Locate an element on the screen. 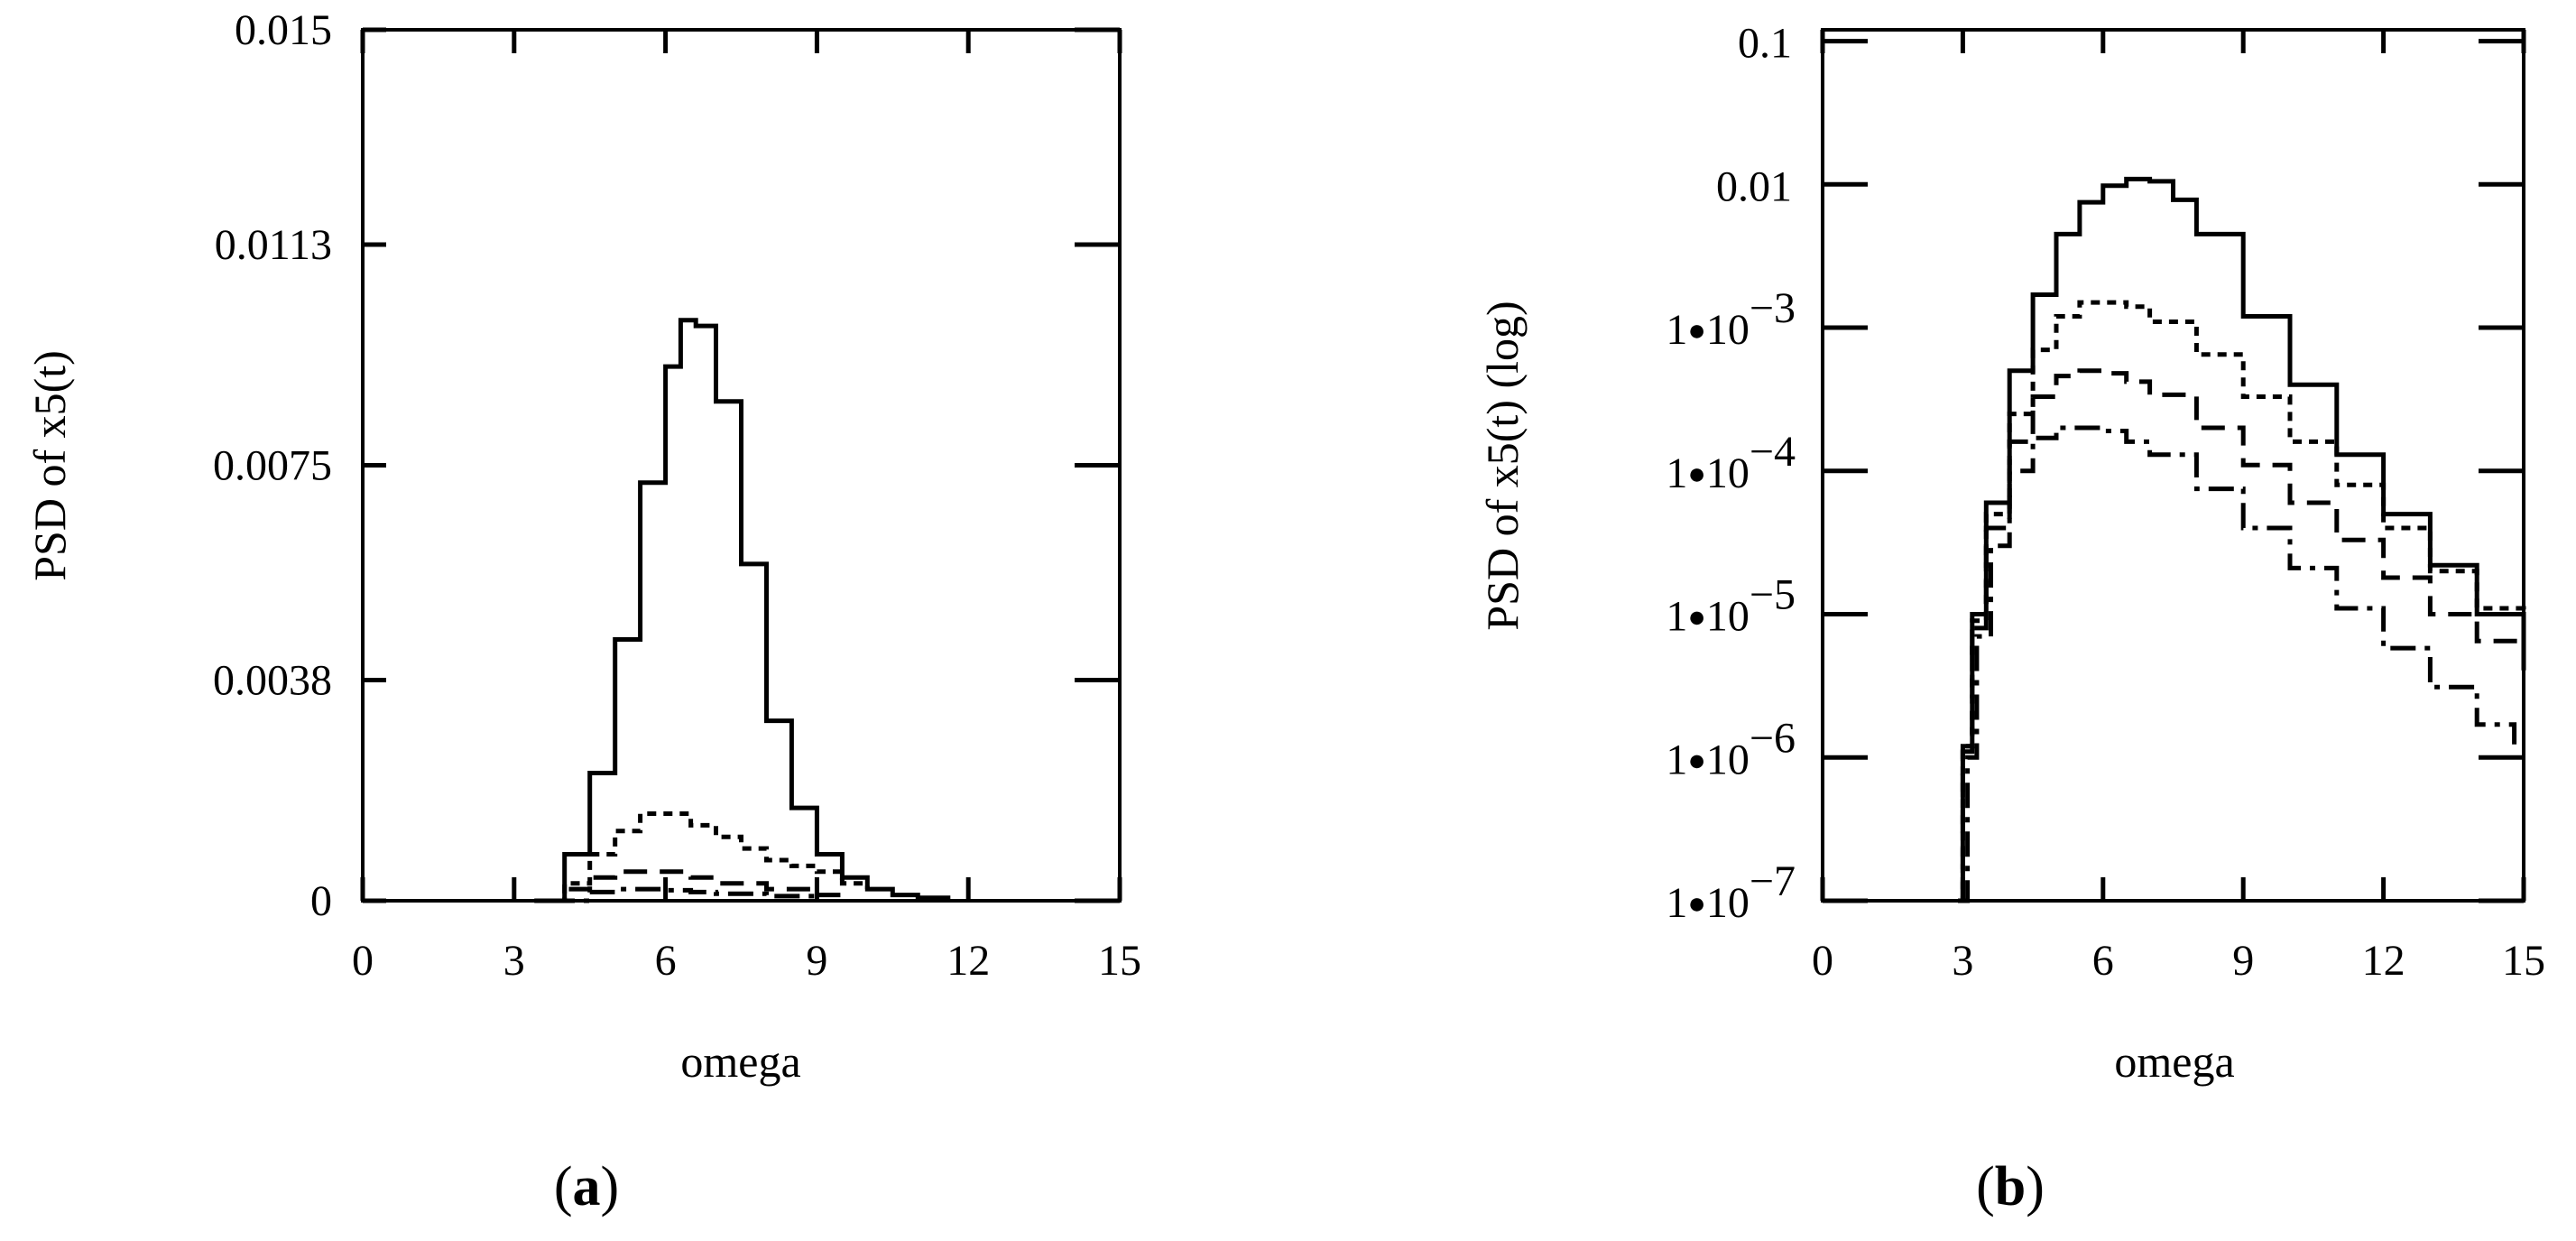 This screenshot has width=2576, height=1241. panel-b-y-axis-label: PSD of x5(t) (log) is located at coordinates (1502, 465).